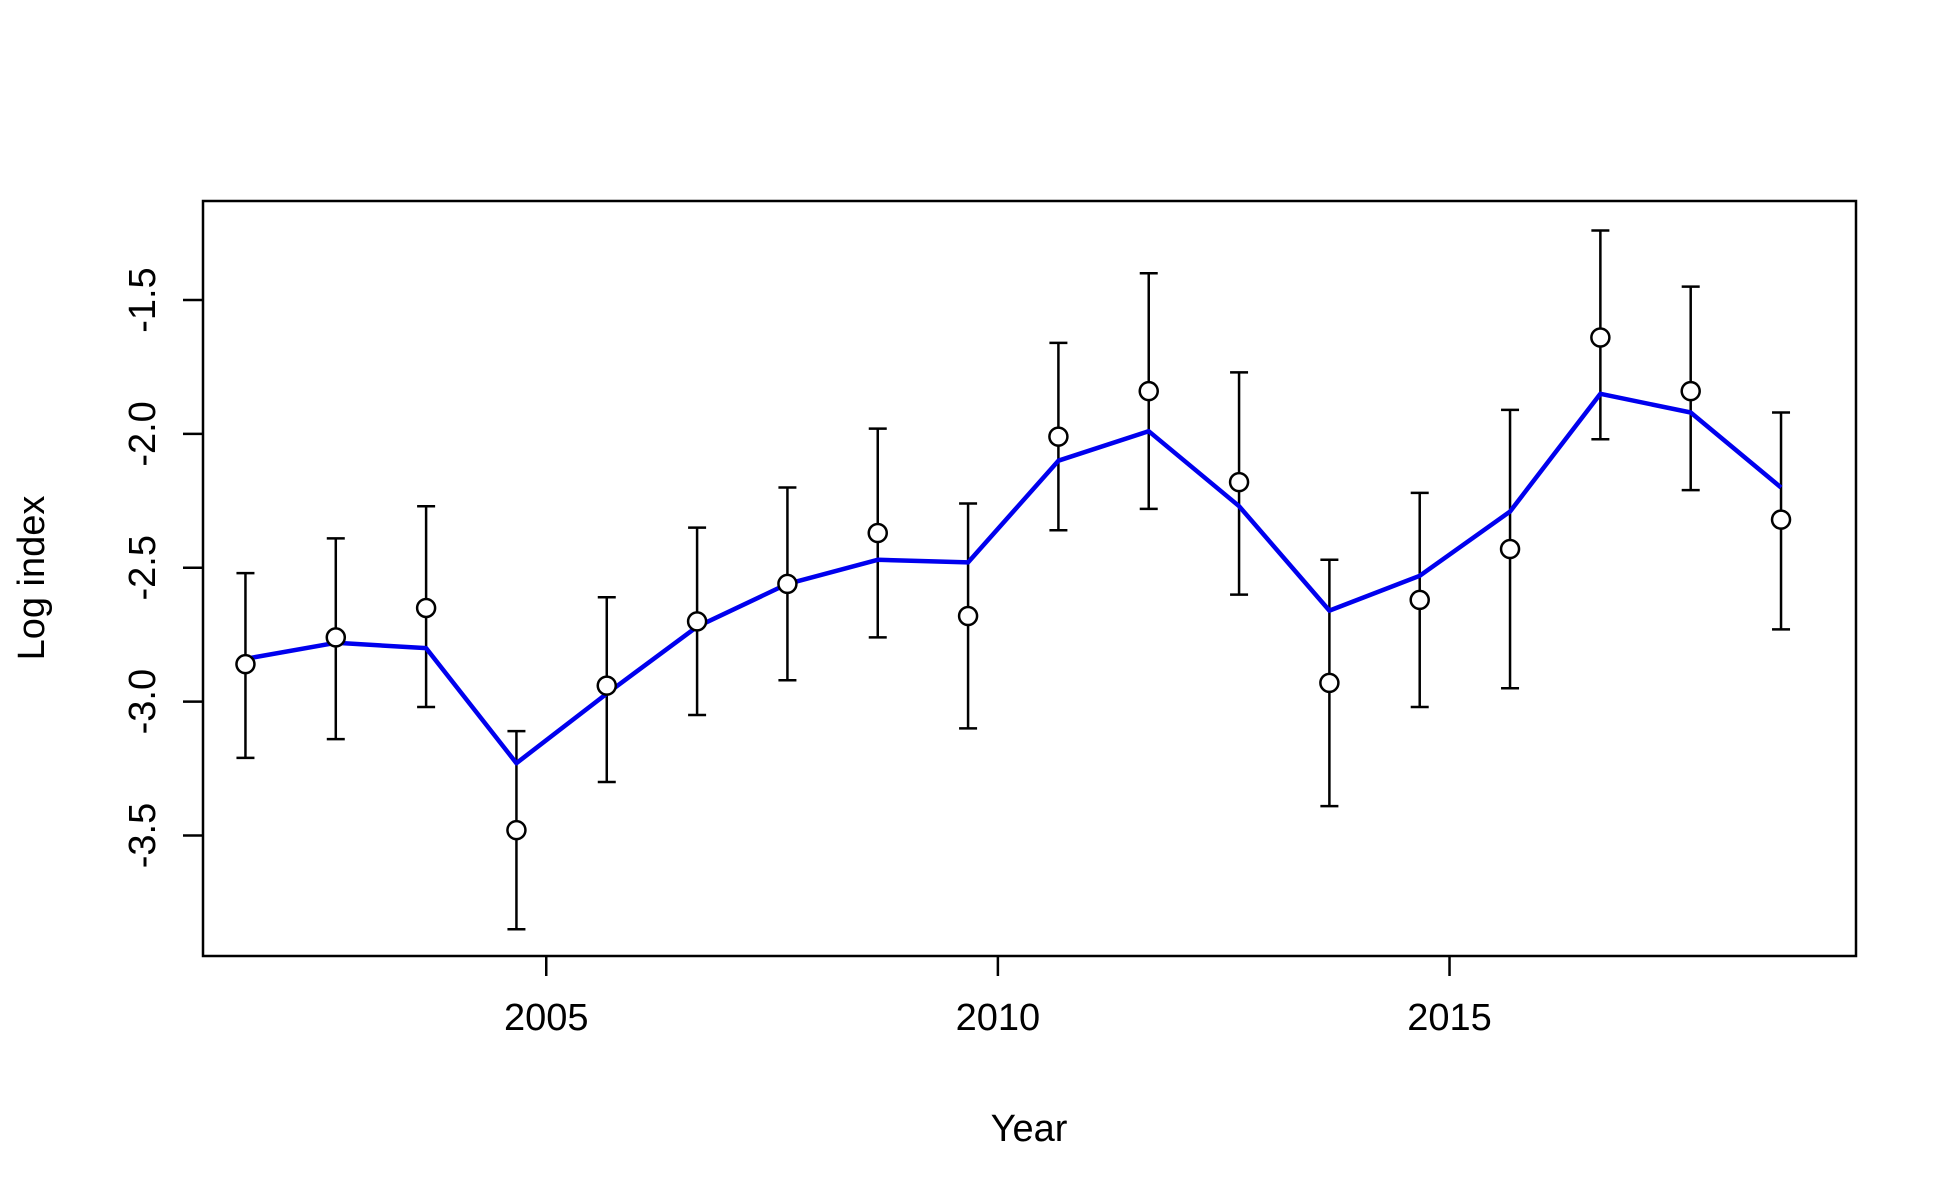  What do you see at coordinates (143, 299) in the screenshot?
I see `y-tick-label-4: -1.5` at bounding box center [143, 299].